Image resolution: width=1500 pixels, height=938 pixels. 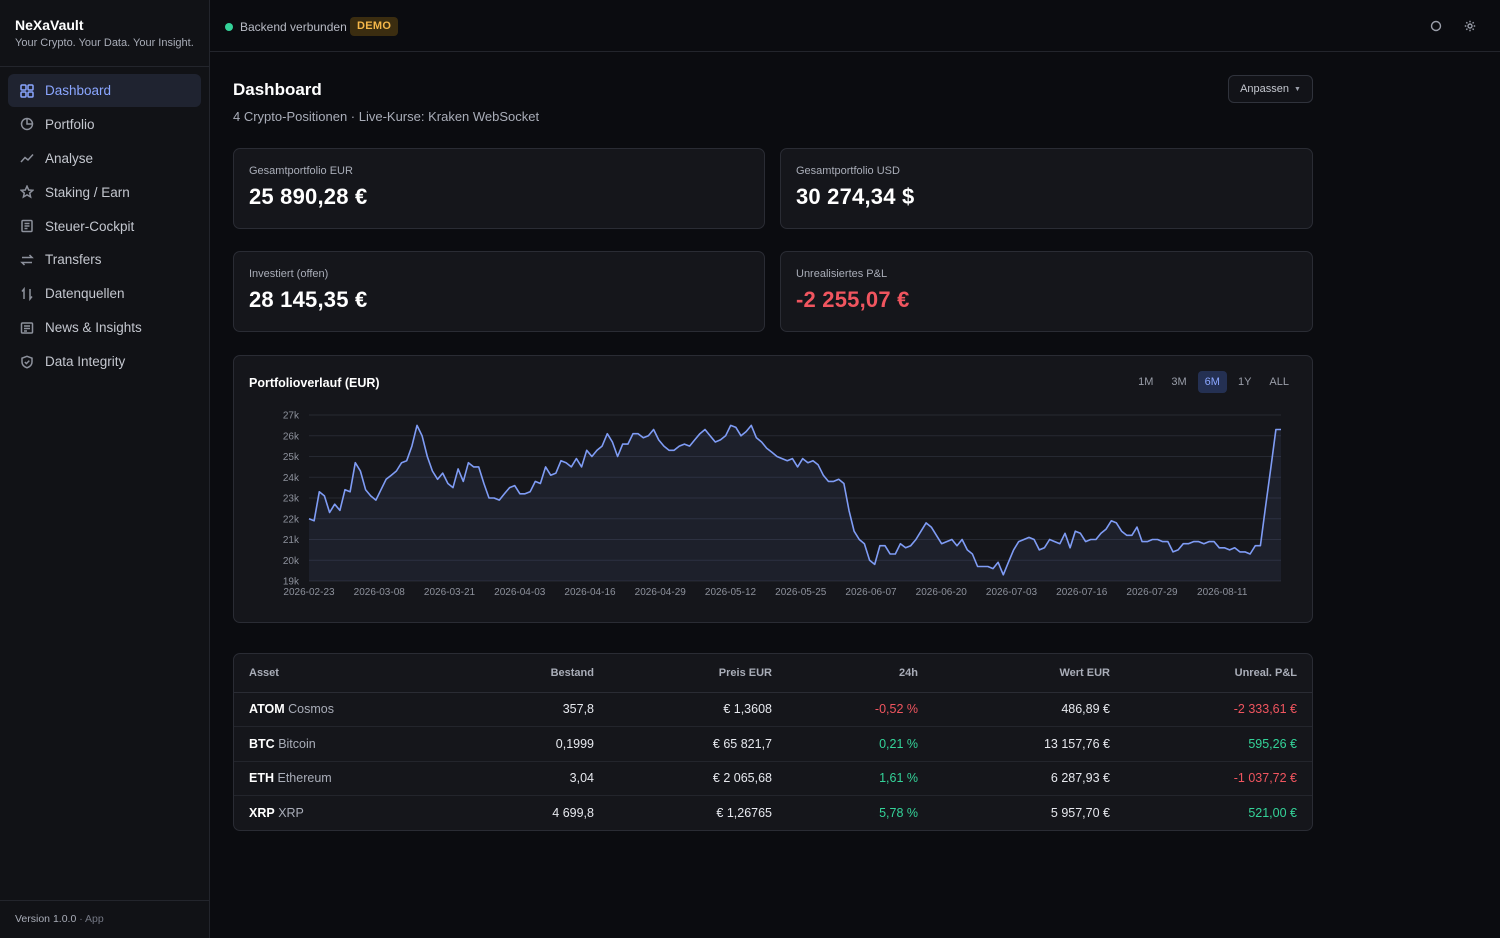 I want to click on sidebar-item-datenquellen: Datenquellen, so click(x=104, y=293).